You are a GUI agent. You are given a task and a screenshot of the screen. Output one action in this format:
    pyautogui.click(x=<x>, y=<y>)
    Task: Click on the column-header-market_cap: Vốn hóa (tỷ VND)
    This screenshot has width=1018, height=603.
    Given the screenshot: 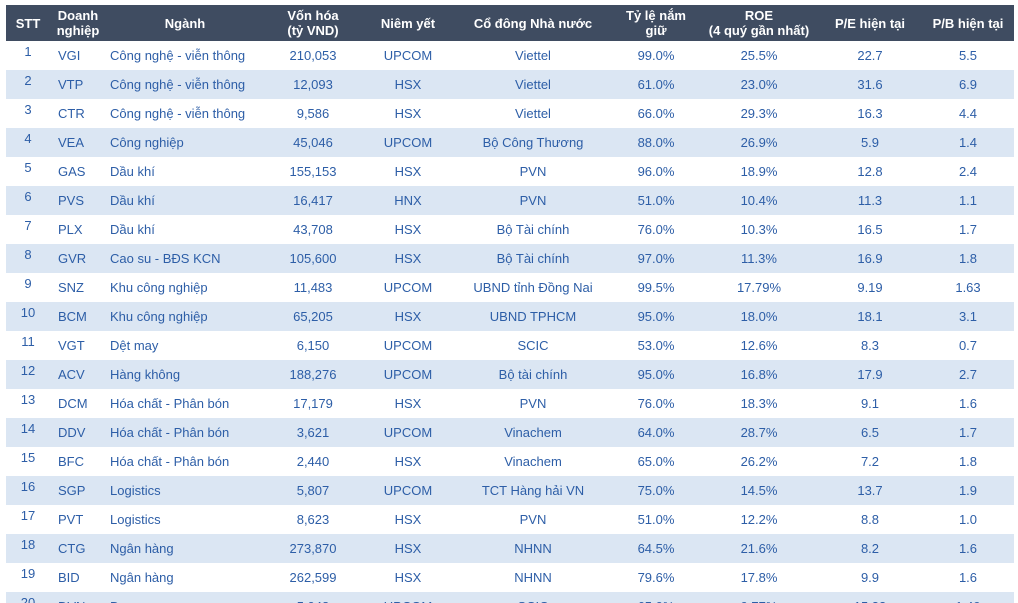 What is the action you would take?
    pyautogui.click(x=313, y=23)
    